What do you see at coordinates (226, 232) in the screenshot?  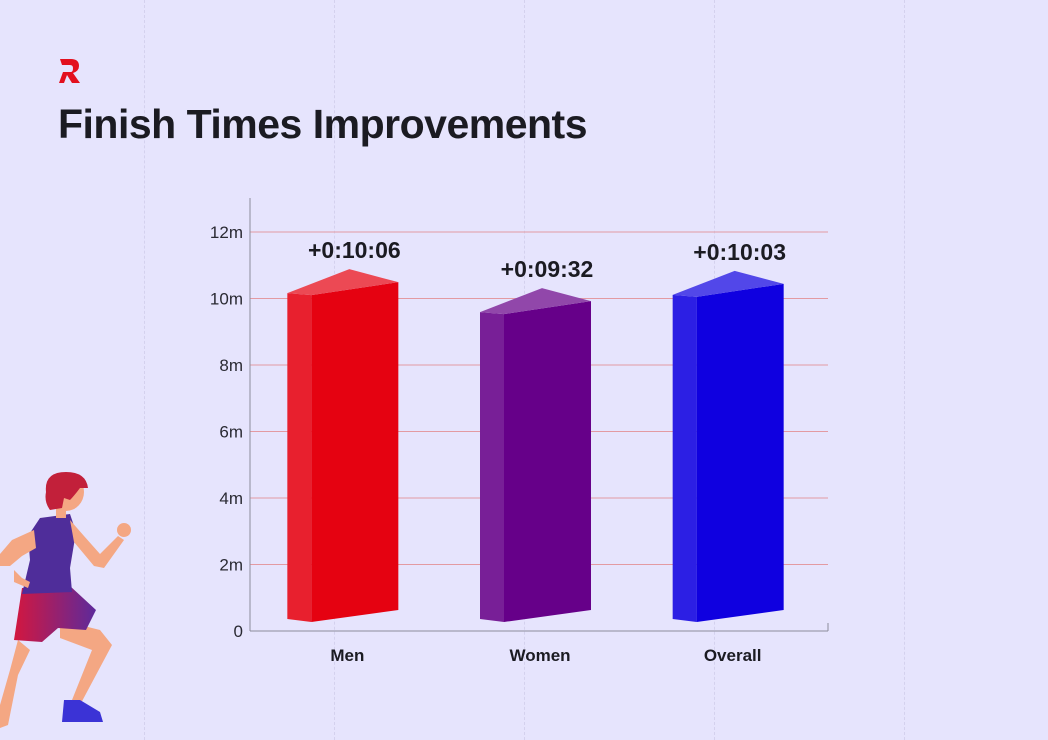 I see `y-tick-label: 12m` at bounding box center [226, 232].